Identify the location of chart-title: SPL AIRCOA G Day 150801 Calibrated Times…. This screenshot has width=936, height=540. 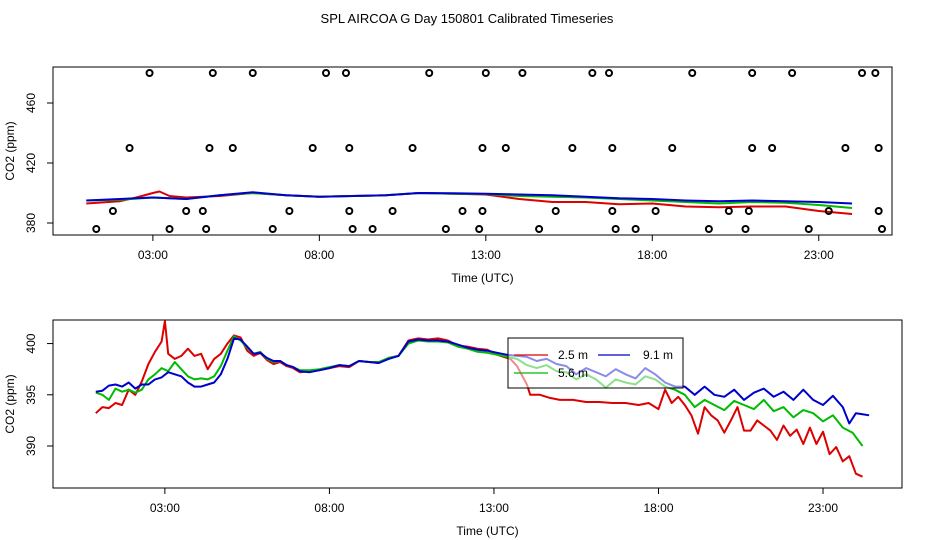
(467, 18).